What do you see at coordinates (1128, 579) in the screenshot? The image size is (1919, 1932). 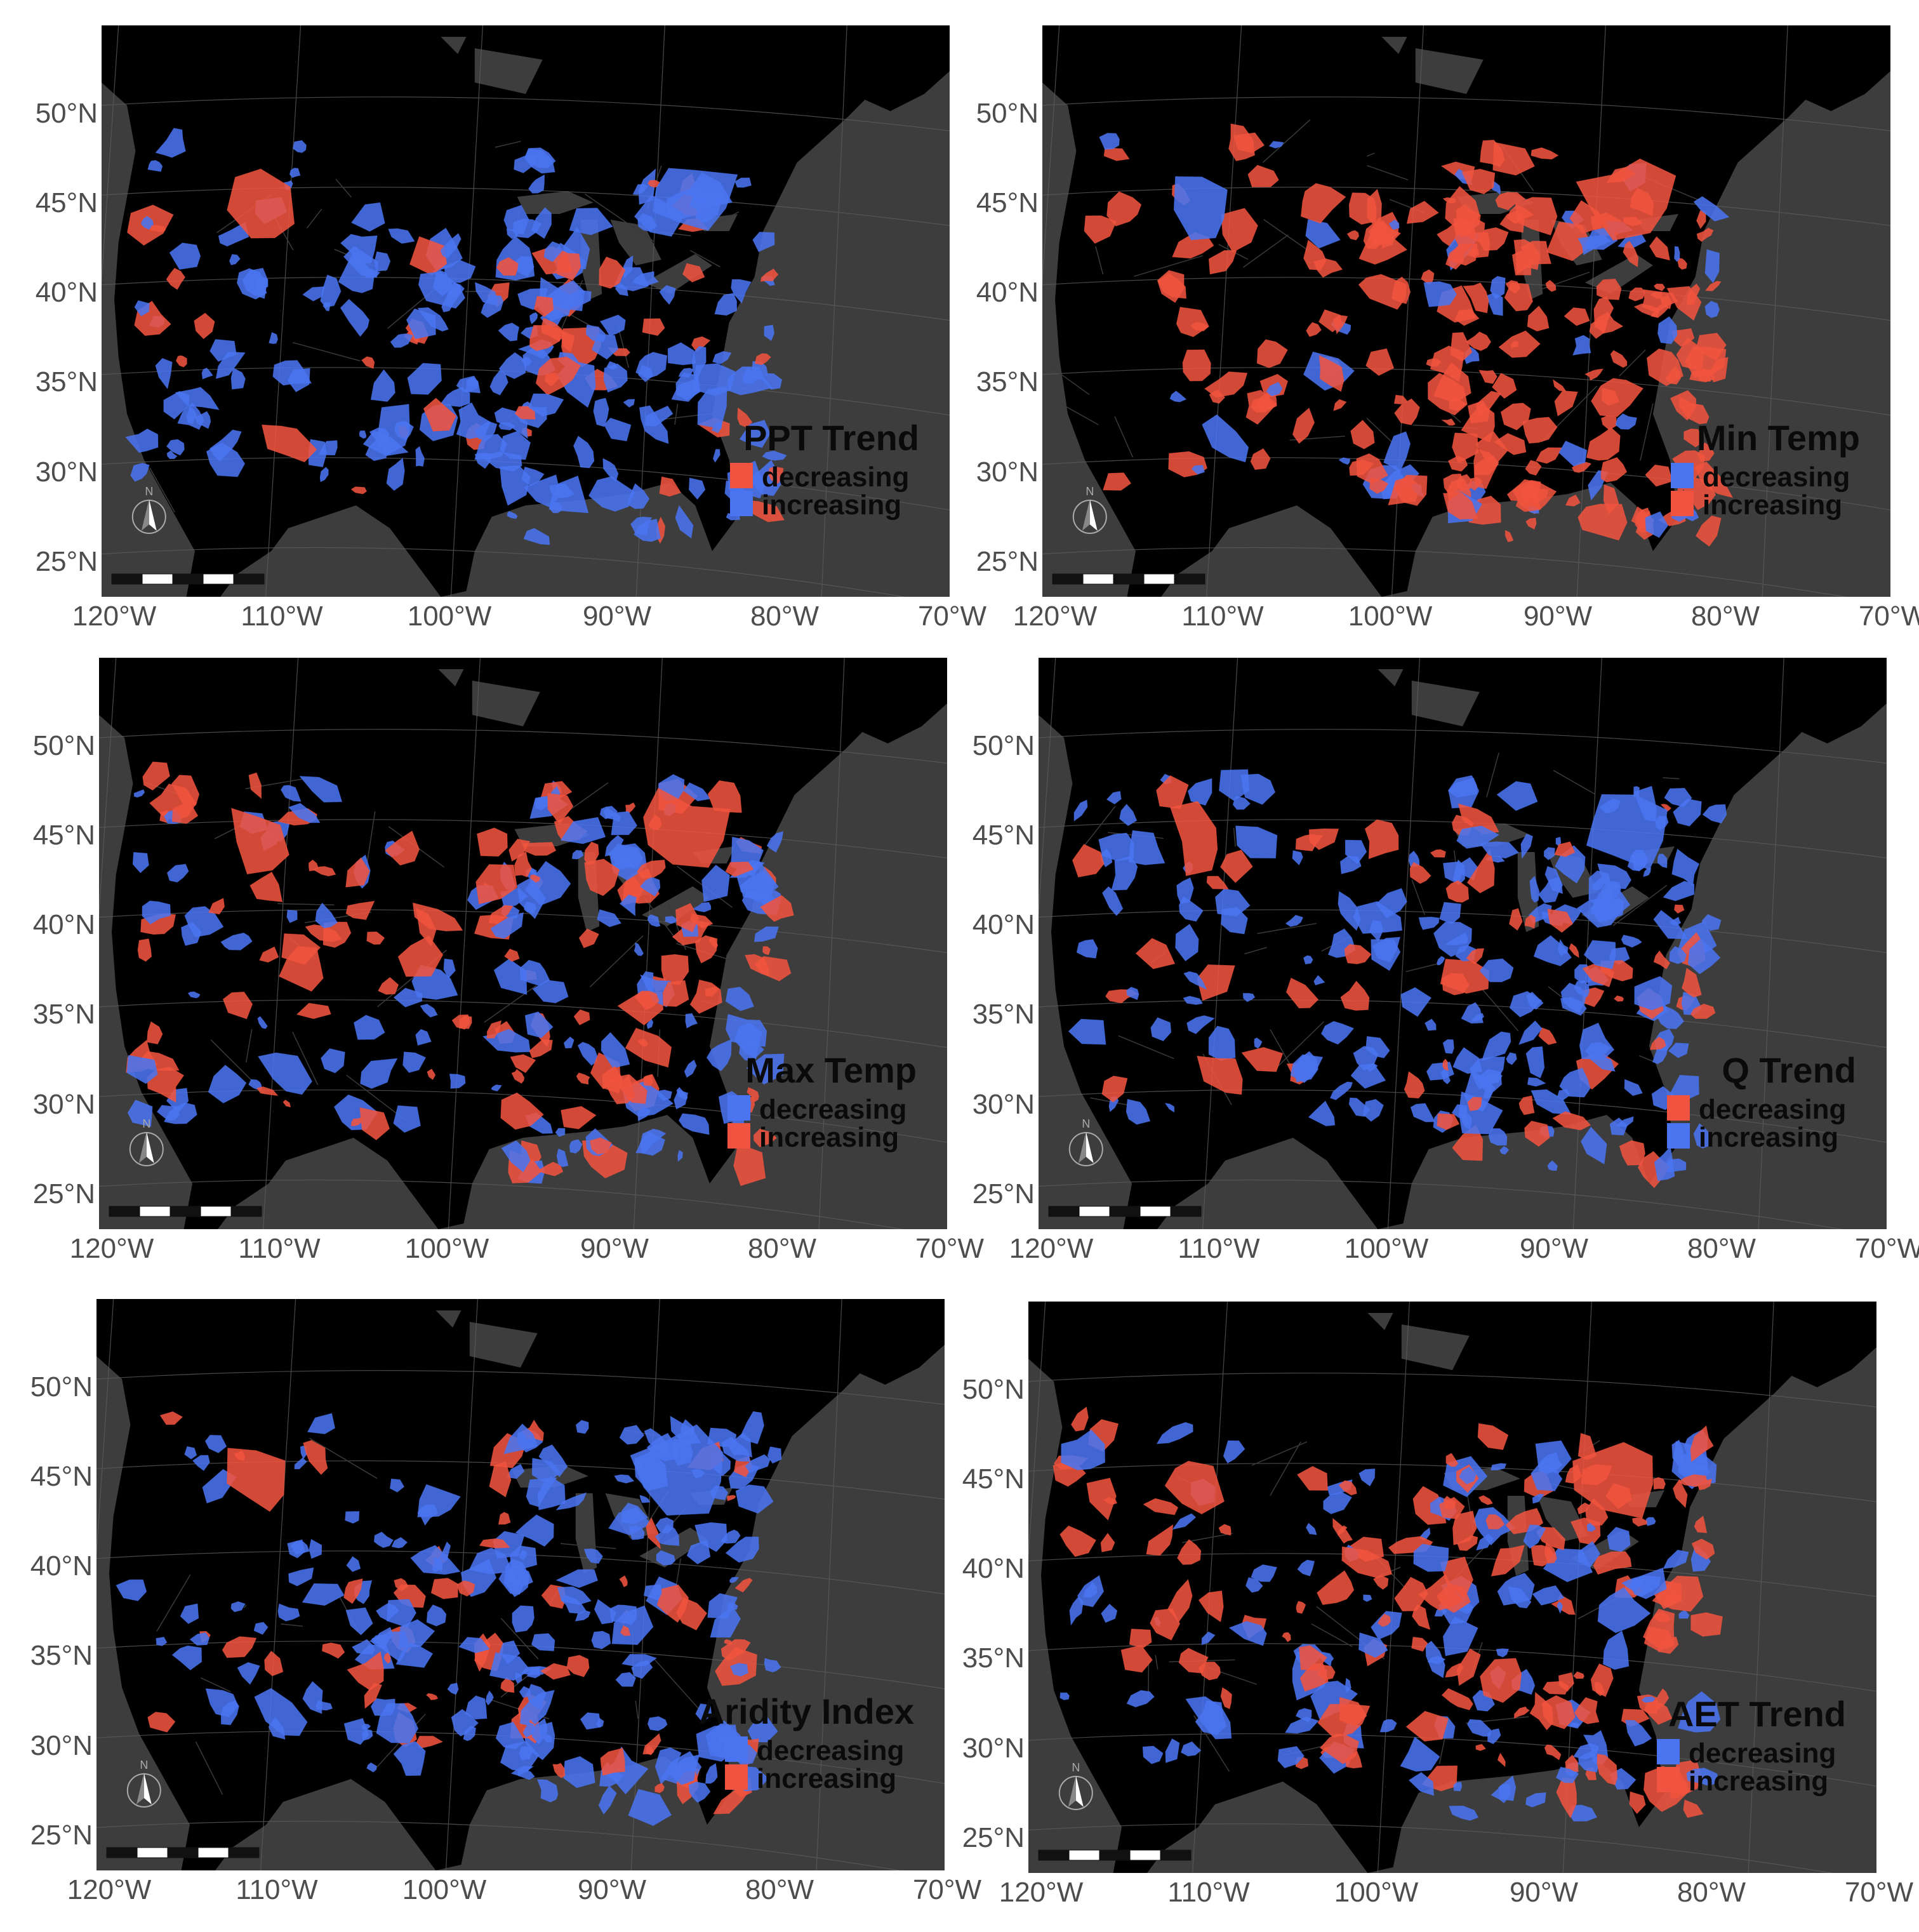 I see `scale-bar` at bounding box center [1128, 579].